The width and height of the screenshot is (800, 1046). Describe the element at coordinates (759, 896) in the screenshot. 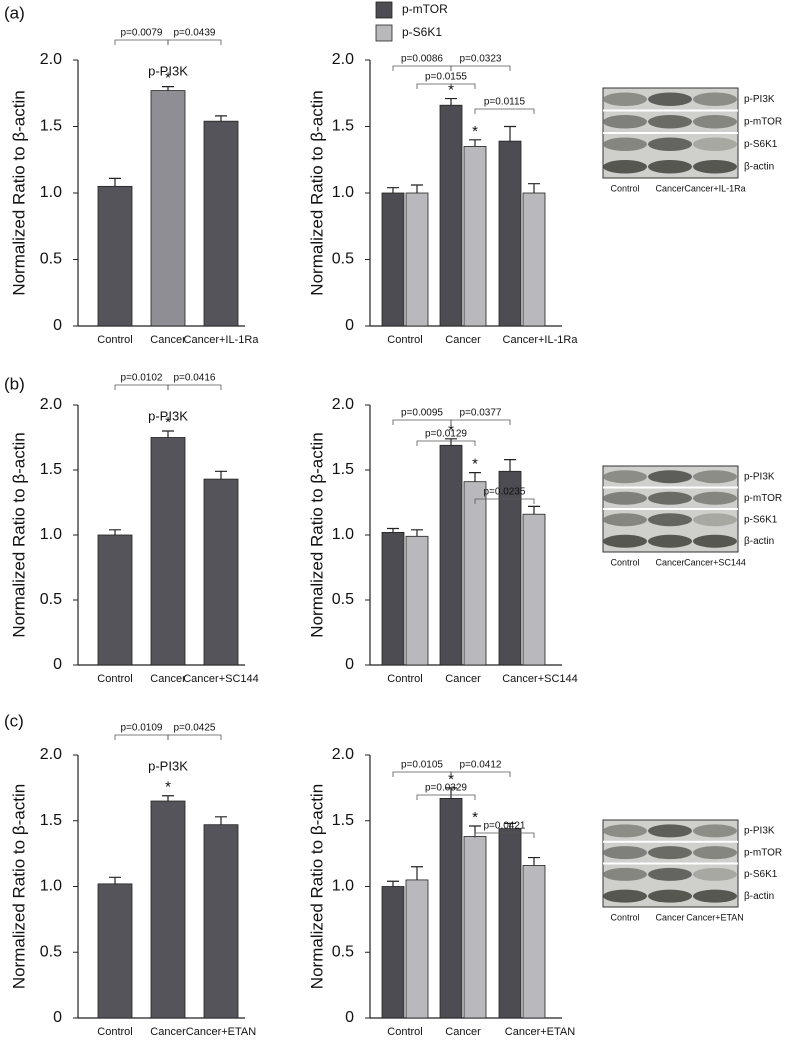

I see `blot-row-label: β-actin` at that location.